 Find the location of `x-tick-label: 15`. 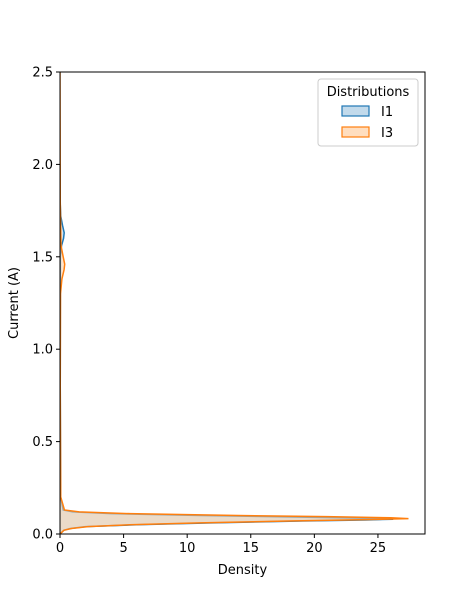

x-tick-label: 15 is located at coordinates (250, 548).